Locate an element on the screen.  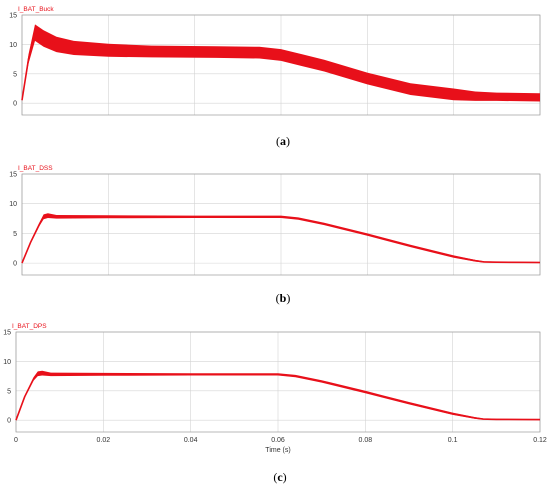
x-tick-label: 0.04 is located at coordinates (191, 440).